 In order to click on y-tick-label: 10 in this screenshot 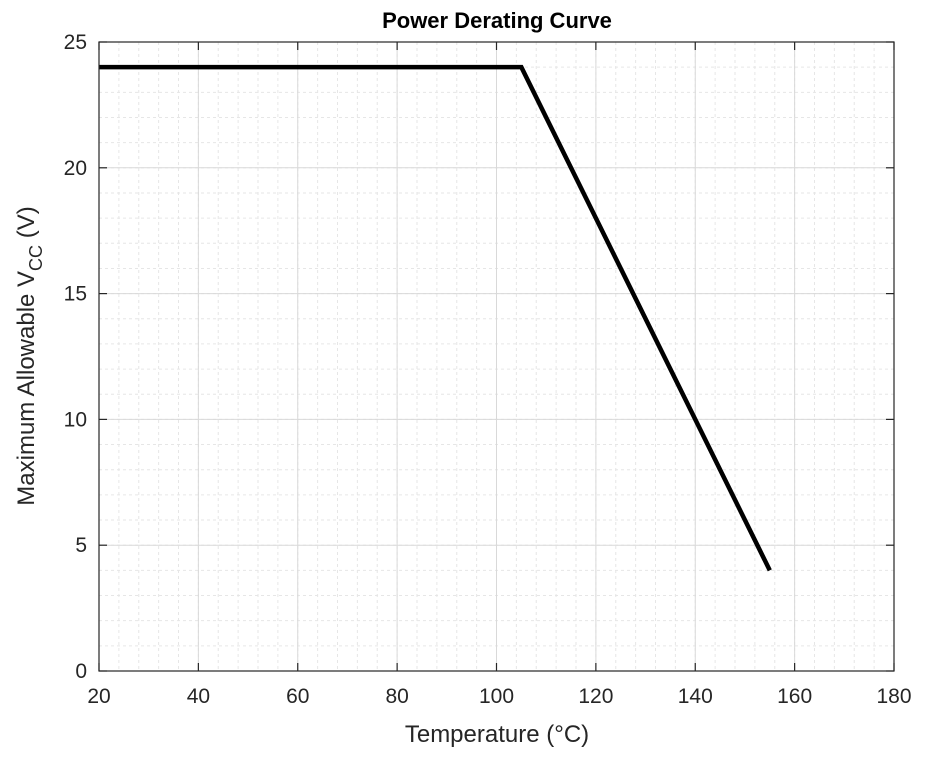, I will do `click(75, 419)`.